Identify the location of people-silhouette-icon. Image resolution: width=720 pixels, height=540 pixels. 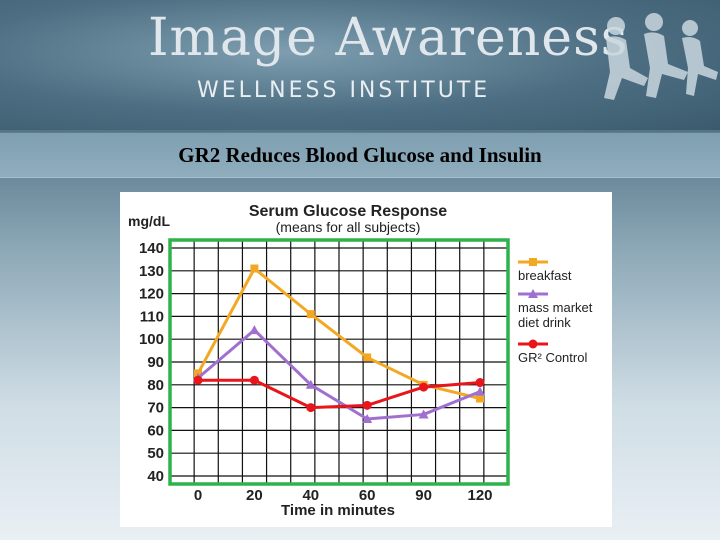
(661, 56).